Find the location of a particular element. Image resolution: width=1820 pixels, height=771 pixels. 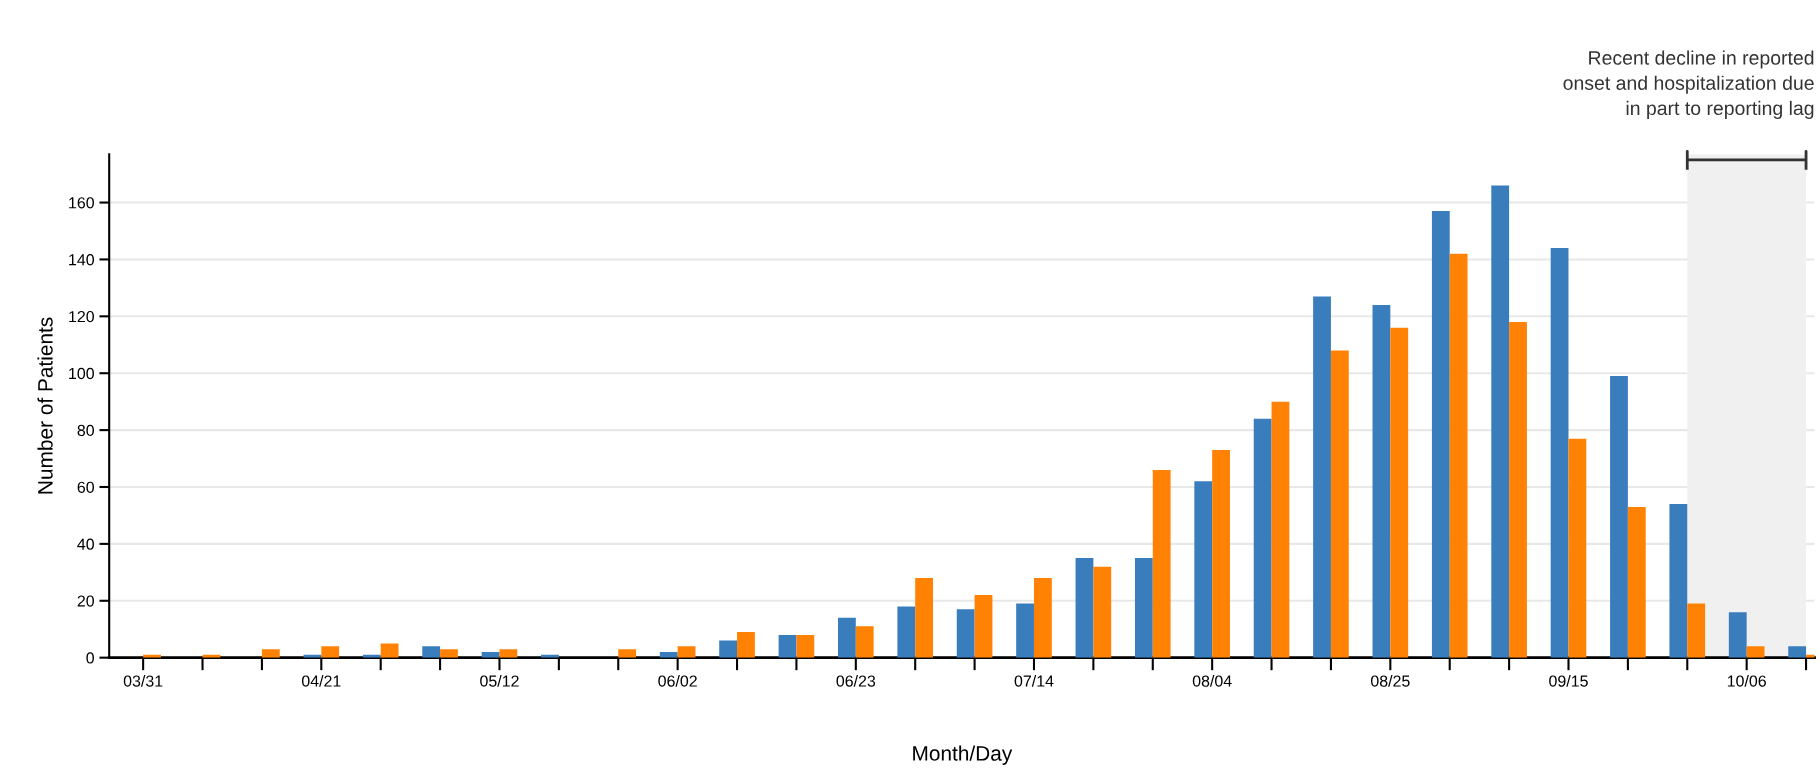

x-axis-title: Month/Day is located at coordinates (963, 755).